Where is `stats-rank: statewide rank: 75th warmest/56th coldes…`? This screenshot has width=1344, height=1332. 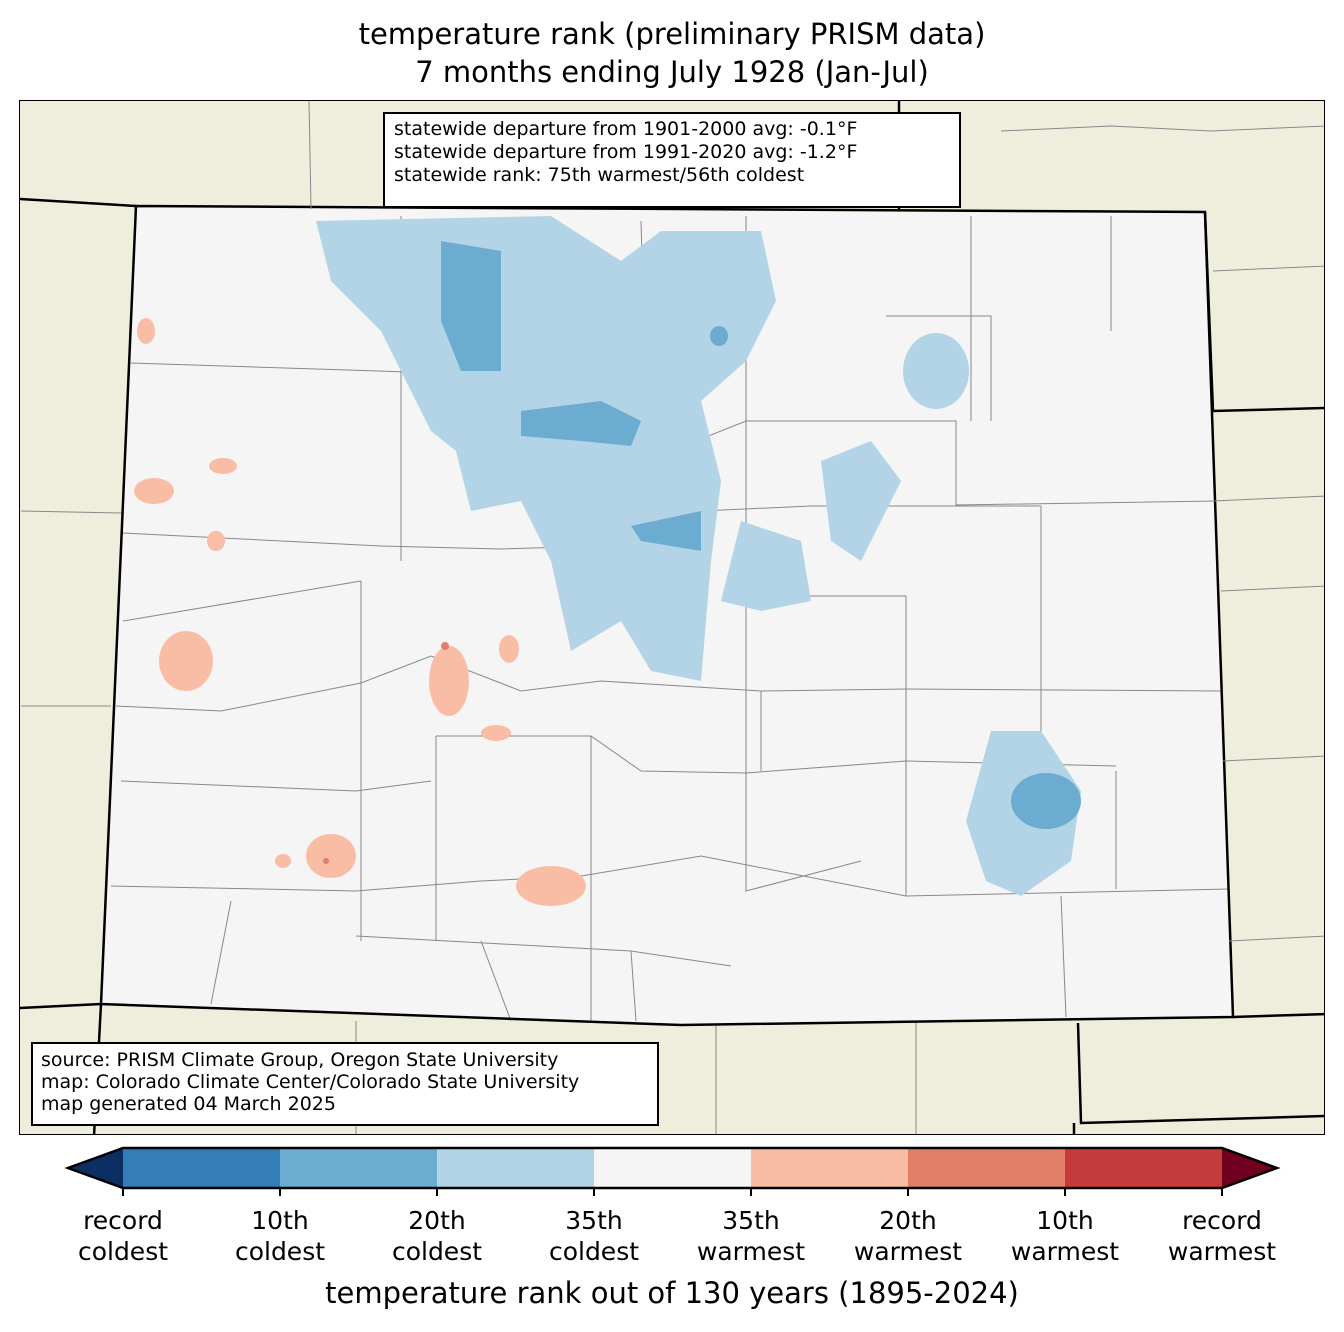
stats-rank: statewide rank: 75th warmest/56th coldes… is located at coordinates (599, 175).